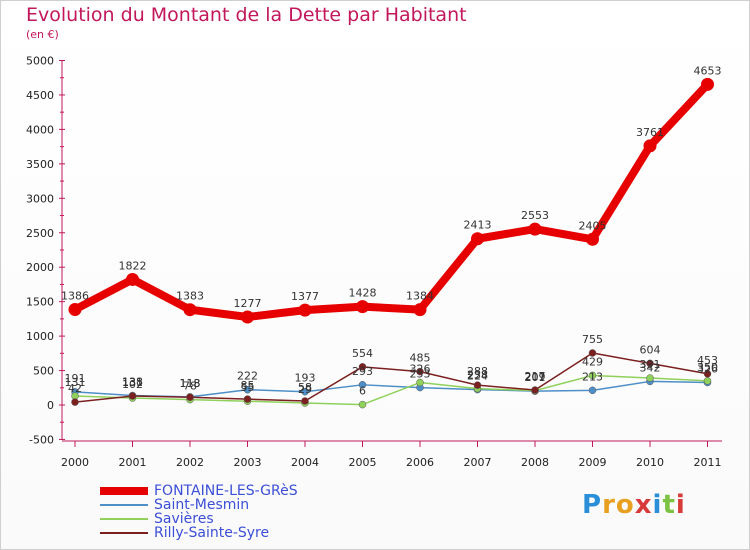 The width and height of the screenshot is (750, 550). I want to click on legend-label: Saint-Mesmin, so click(202, 505).